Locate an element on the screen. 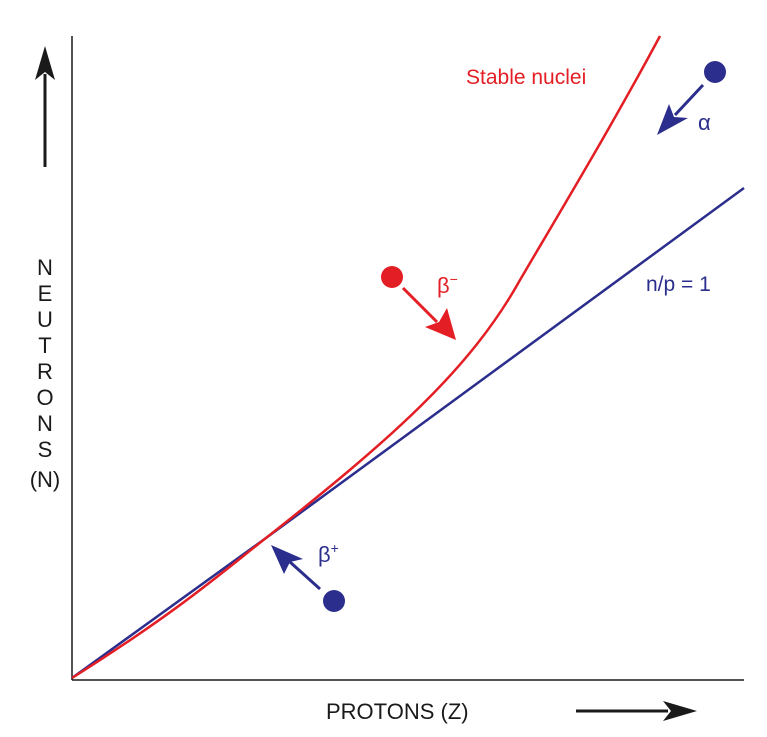  y-letter: O is located at coordinates (44, 397).